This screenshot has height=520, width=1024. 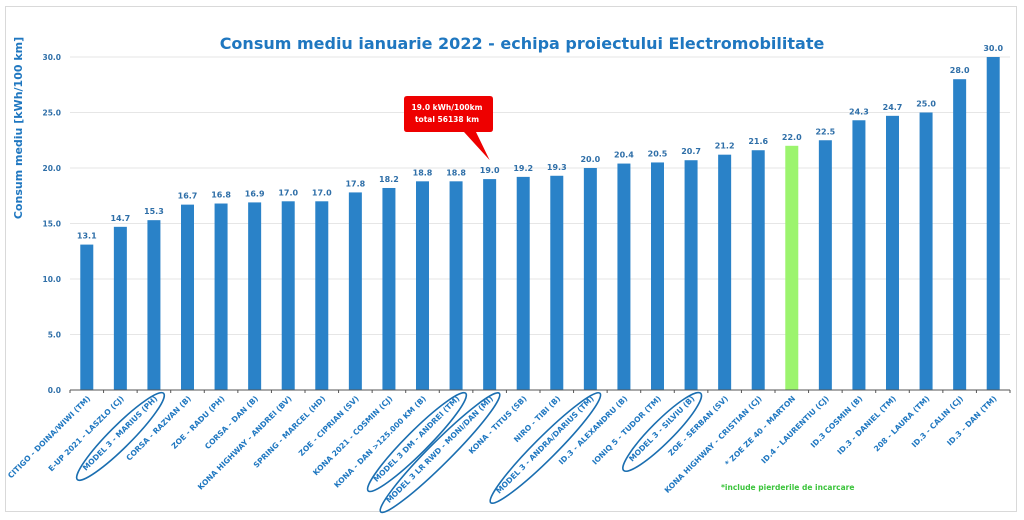 I want to click on bar-highlighted, so click(x=792, y=267).